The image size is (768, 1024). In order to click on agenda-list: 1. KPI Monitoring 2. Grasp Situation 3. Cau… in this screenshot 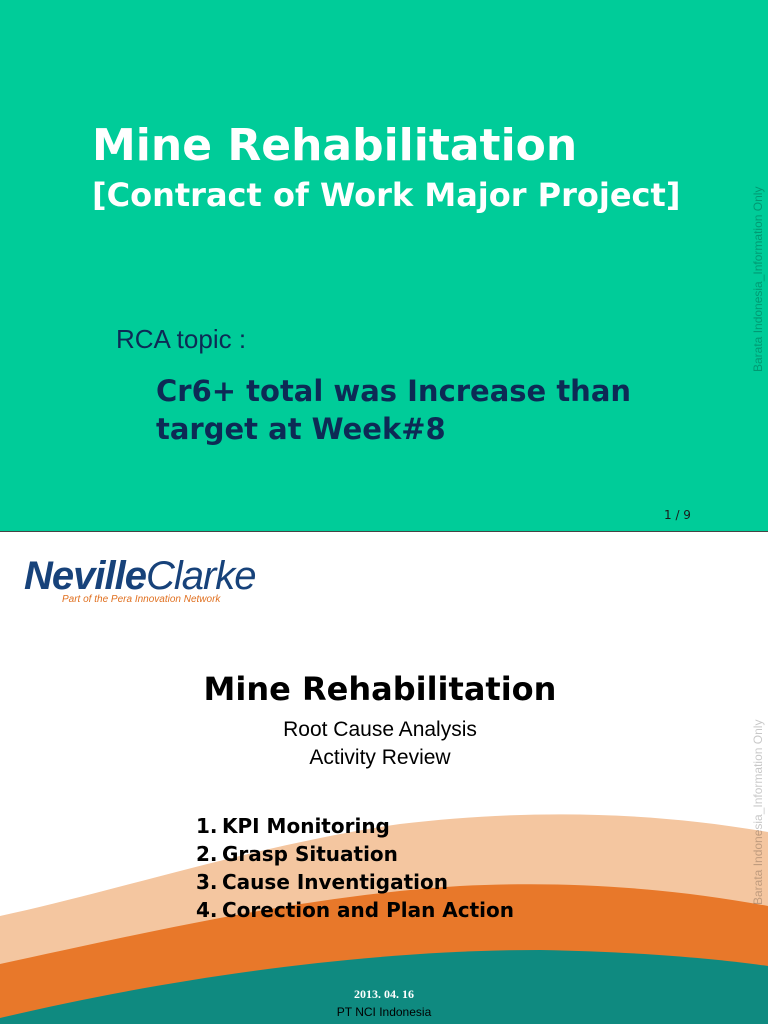, I will do `click(355, 868)`.